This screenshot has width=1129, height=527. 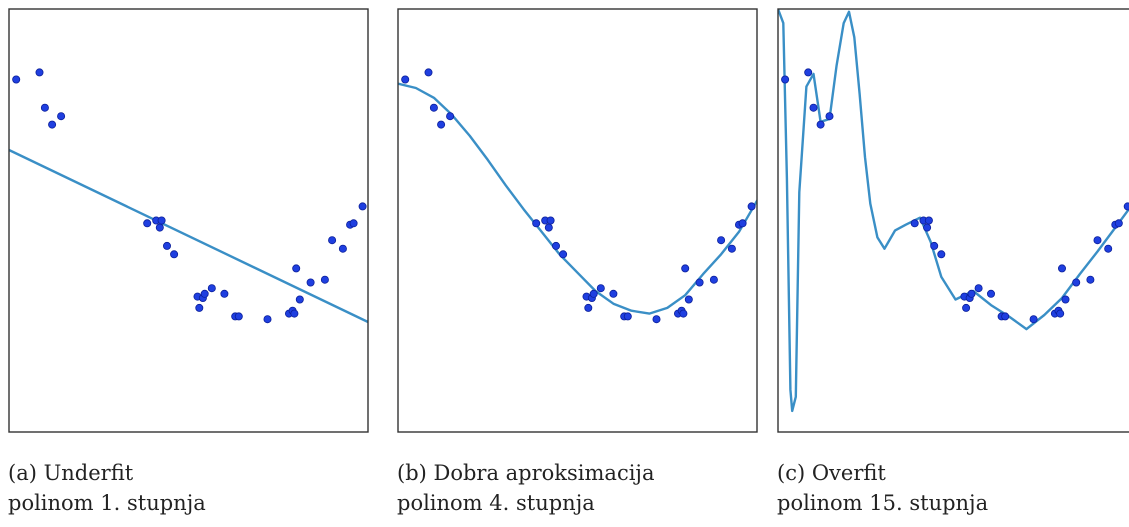 What do you see at coordinates (882, 488) in the screenshot?
I see `caption-c: (c) Overfit polinom 15. stupnja` at bounding box center [882, 488].